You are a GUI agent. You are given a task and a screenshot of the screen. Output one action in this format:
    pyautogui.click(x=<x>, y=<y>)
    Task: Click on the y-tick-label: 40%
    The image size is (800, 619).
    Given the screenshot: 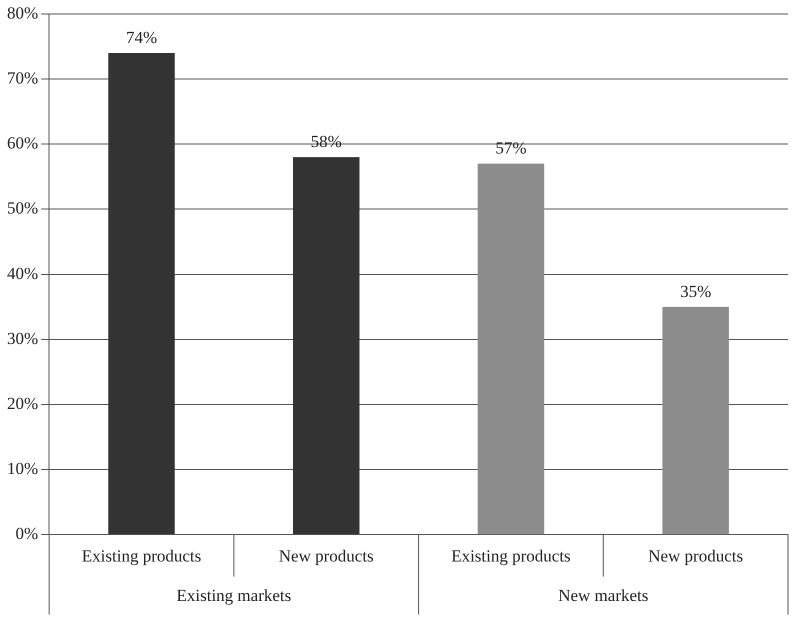 What is the action you would take?
    pyautogui.click(x=22, y=273)
    